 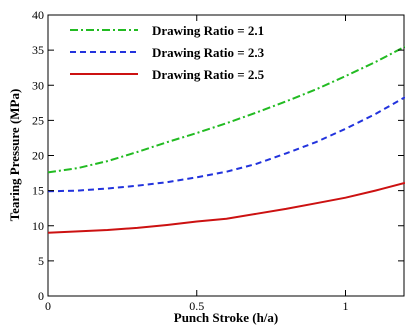 I want to click on y-tick-label: 10, so click(x=38, y=226).